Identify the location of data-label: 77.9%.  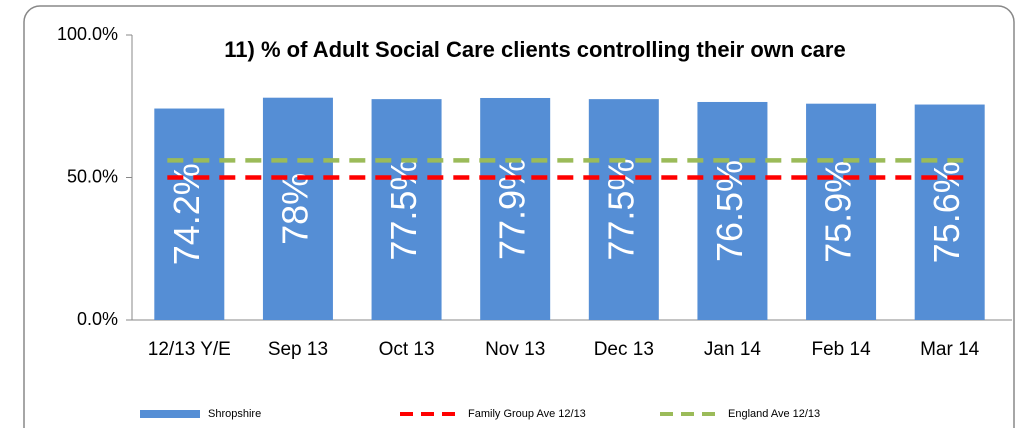
(512, 209).